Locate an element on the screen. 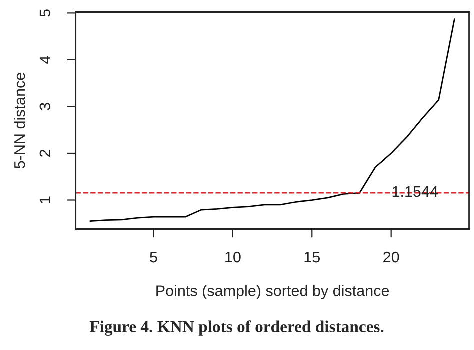  y-tick-label: 4 is located at coordinates (45, 60).